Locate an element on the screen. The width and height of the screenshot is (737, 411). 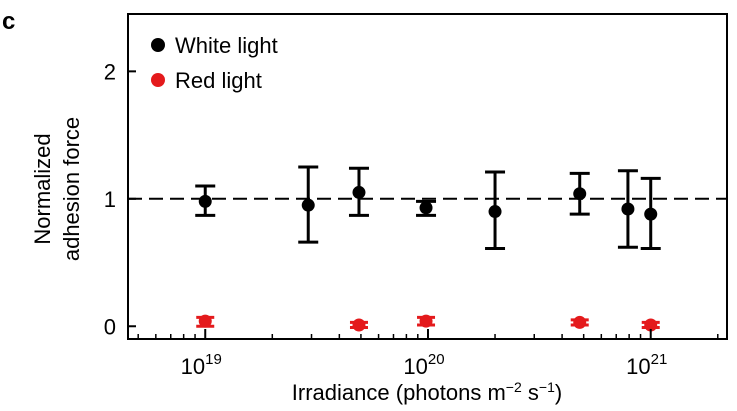
x-axis-label: Irradiance (photons m−2 s−1) is located at coordinates (427, 392).